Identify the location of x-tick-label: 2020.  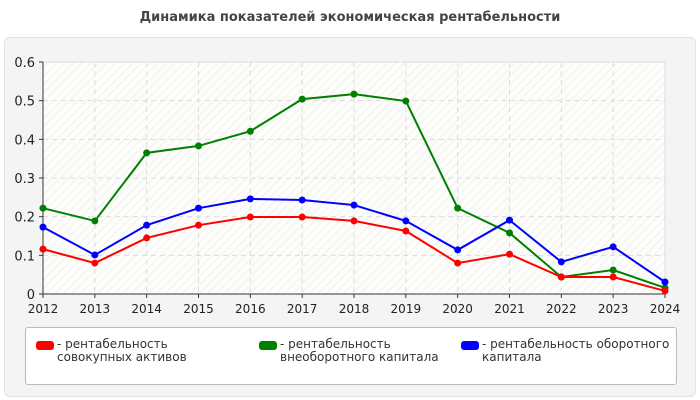
(457, 309).